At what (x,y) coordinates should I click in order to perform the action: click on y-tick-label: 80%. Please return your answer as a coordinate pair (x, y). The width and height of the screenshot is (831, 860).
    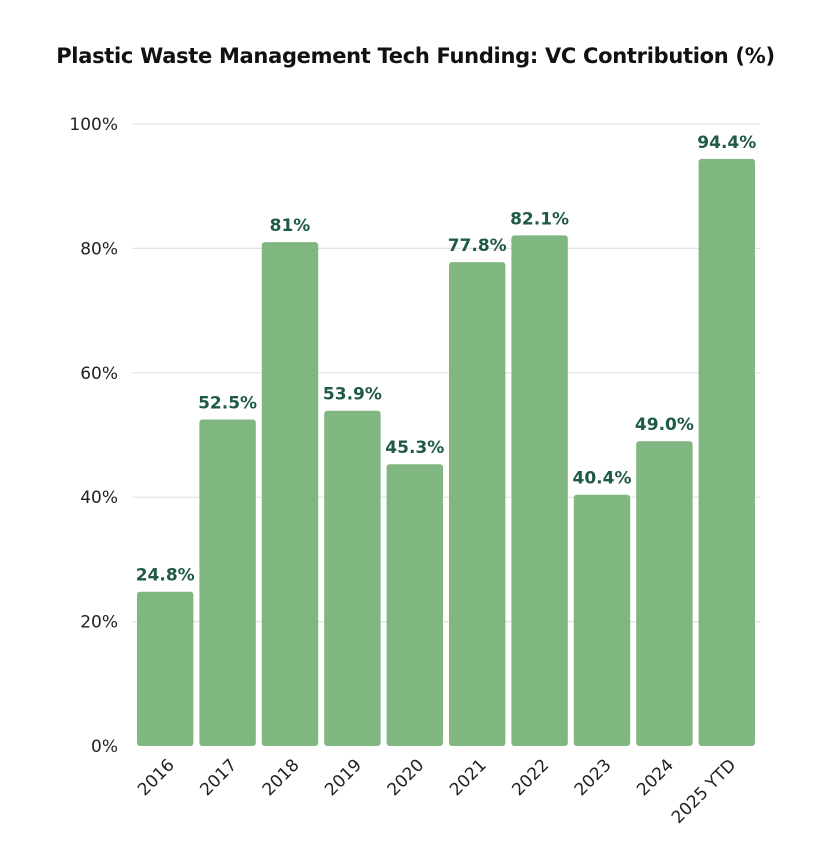
    Looking at the image, I should click on (99, 249).